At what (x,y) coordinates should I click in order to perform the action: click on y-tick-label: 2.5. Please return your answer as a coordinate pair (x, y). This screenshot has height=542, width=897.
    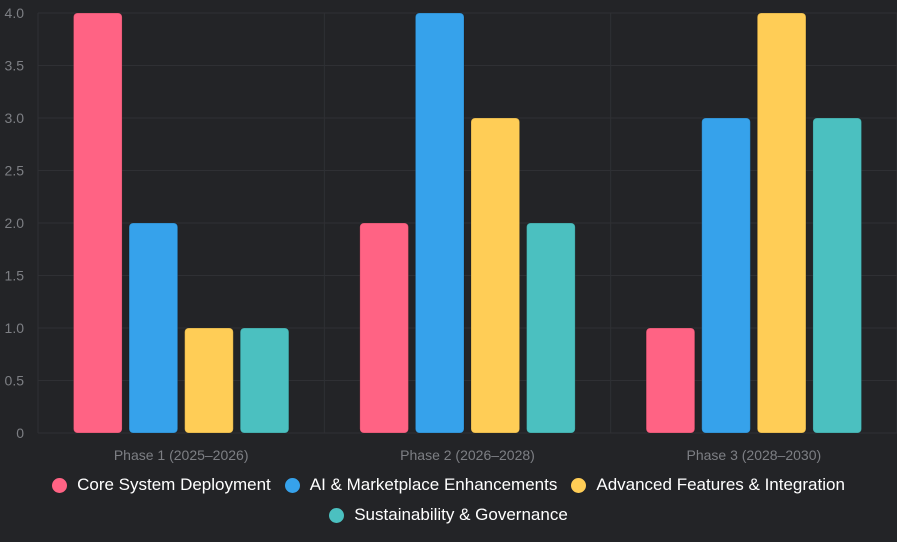
    Looking at the image, I should click on (15, 171).